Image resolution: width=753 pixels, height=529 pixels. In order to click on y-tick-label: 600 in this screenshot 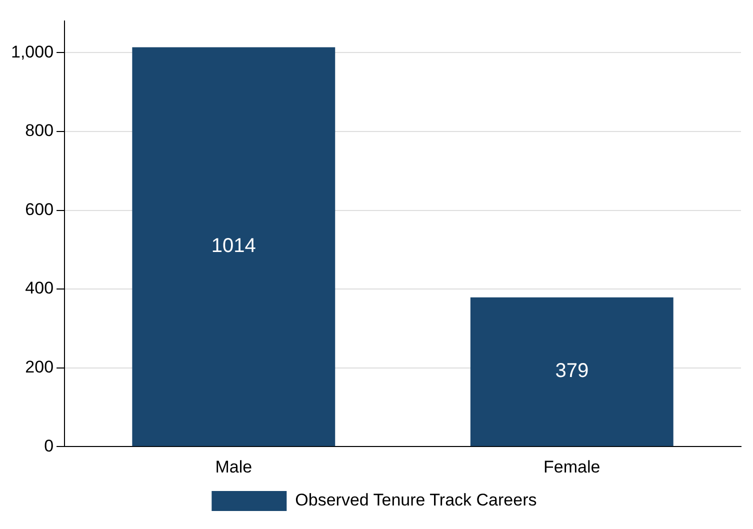, I will do `click(39, 209)`.